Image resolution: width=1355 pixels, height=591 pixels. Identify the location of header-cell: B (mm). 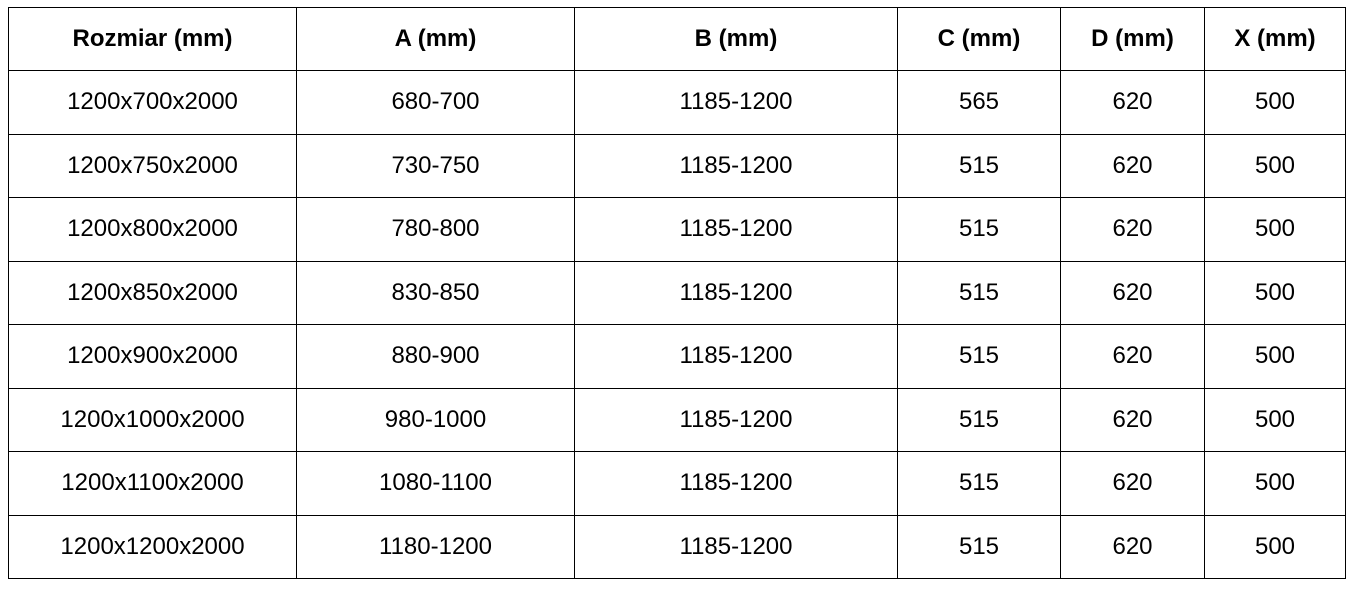
(736, 39).